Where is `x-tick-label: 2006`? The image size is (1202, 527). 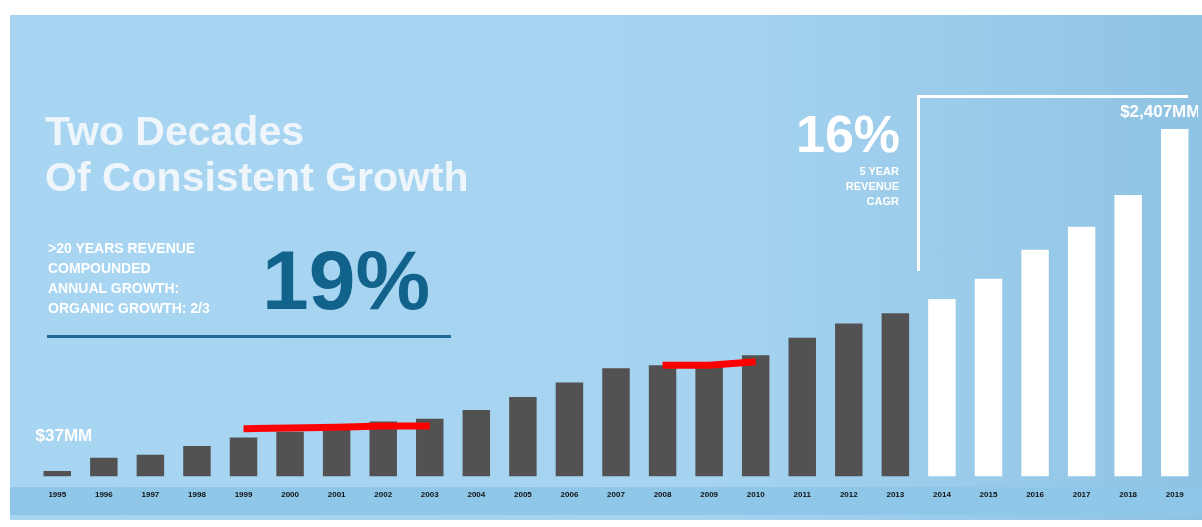
x-tick-label: 2006 is located at coordinates (569, 495).